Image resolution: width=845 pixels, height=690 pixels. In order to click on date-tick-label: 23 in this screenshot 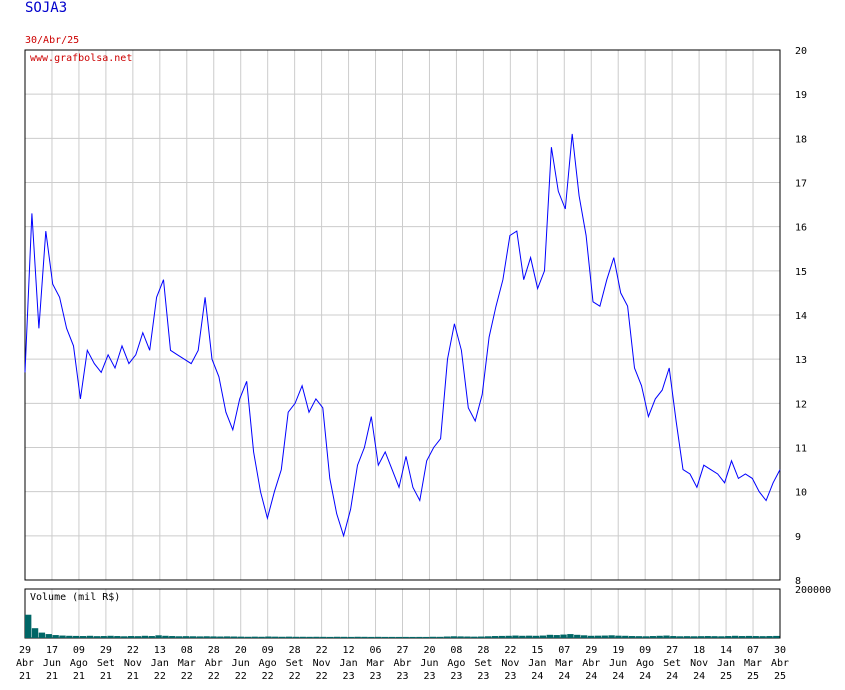, I will do `click(402, 676)`.